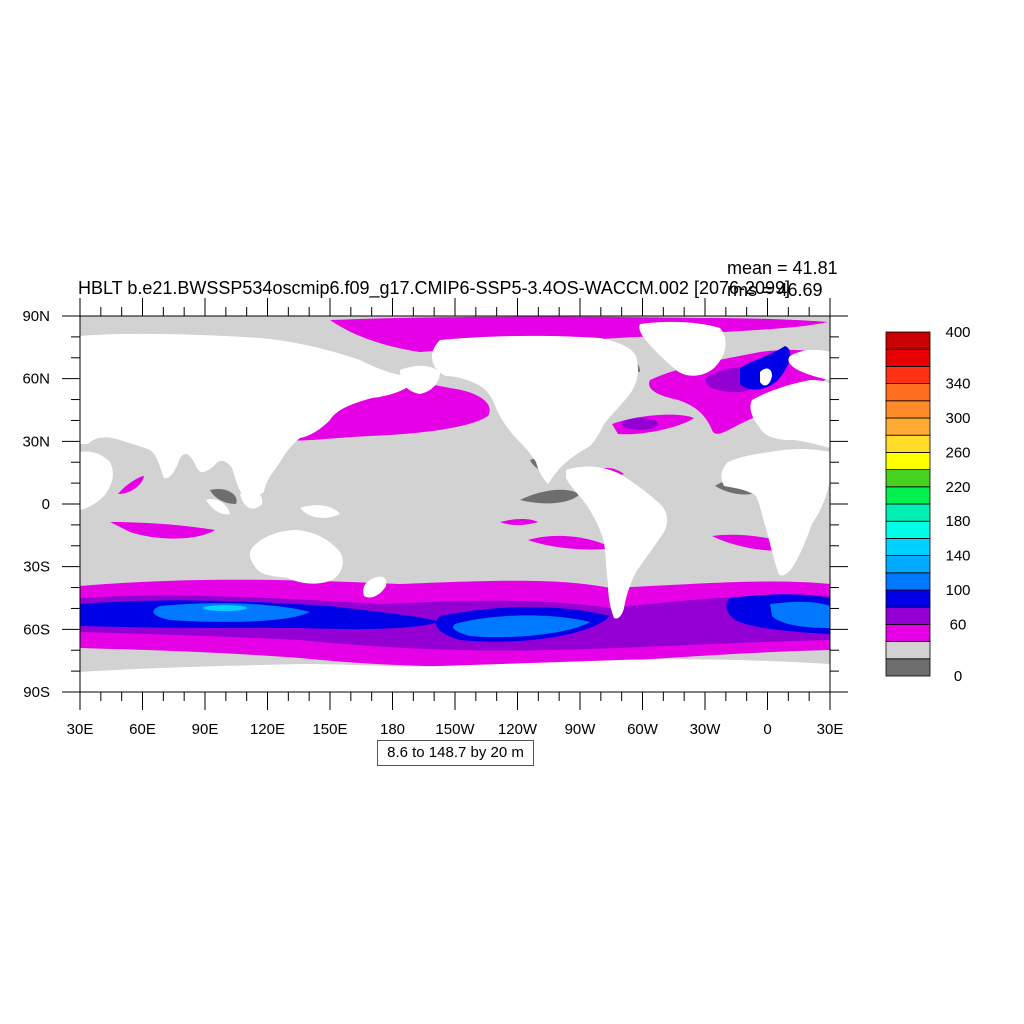 This screenshot has width=1024, height=1024. What do you see at coordinates (329, 729) in the screenshot?
I see `lon-tick-label: 150E` at bounding box center [329, 729].